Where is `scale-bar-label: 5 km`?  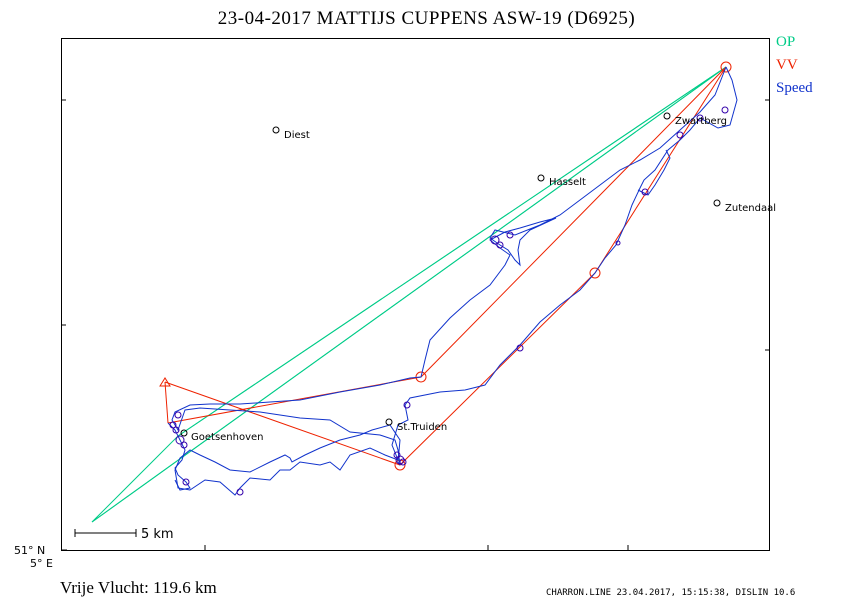 scale-bar-label: 5 km is located at coordinates (157, 534).